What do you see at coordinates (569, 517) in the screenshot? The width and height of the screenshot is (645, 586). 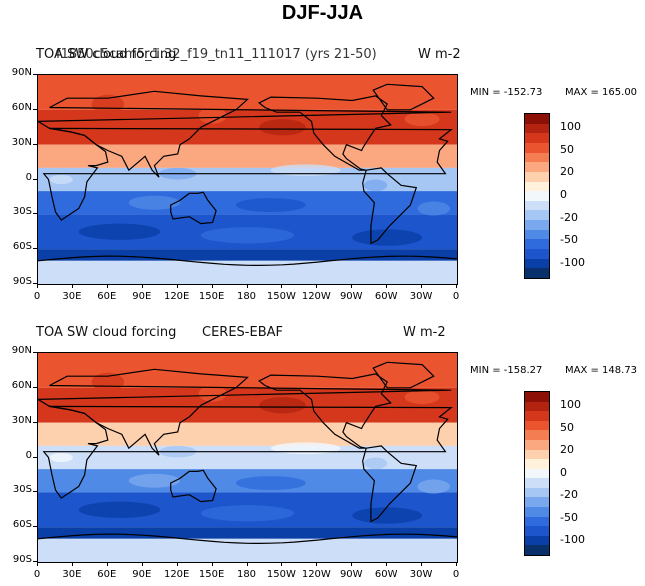 I see `colorbar-label: -50` at bounding box center [569, 517].